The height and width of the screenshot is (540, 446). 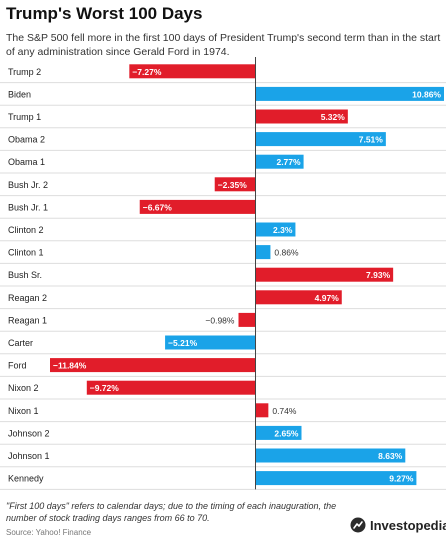 I want to click on value-label: 4.97%, so click(x=327, y=298).